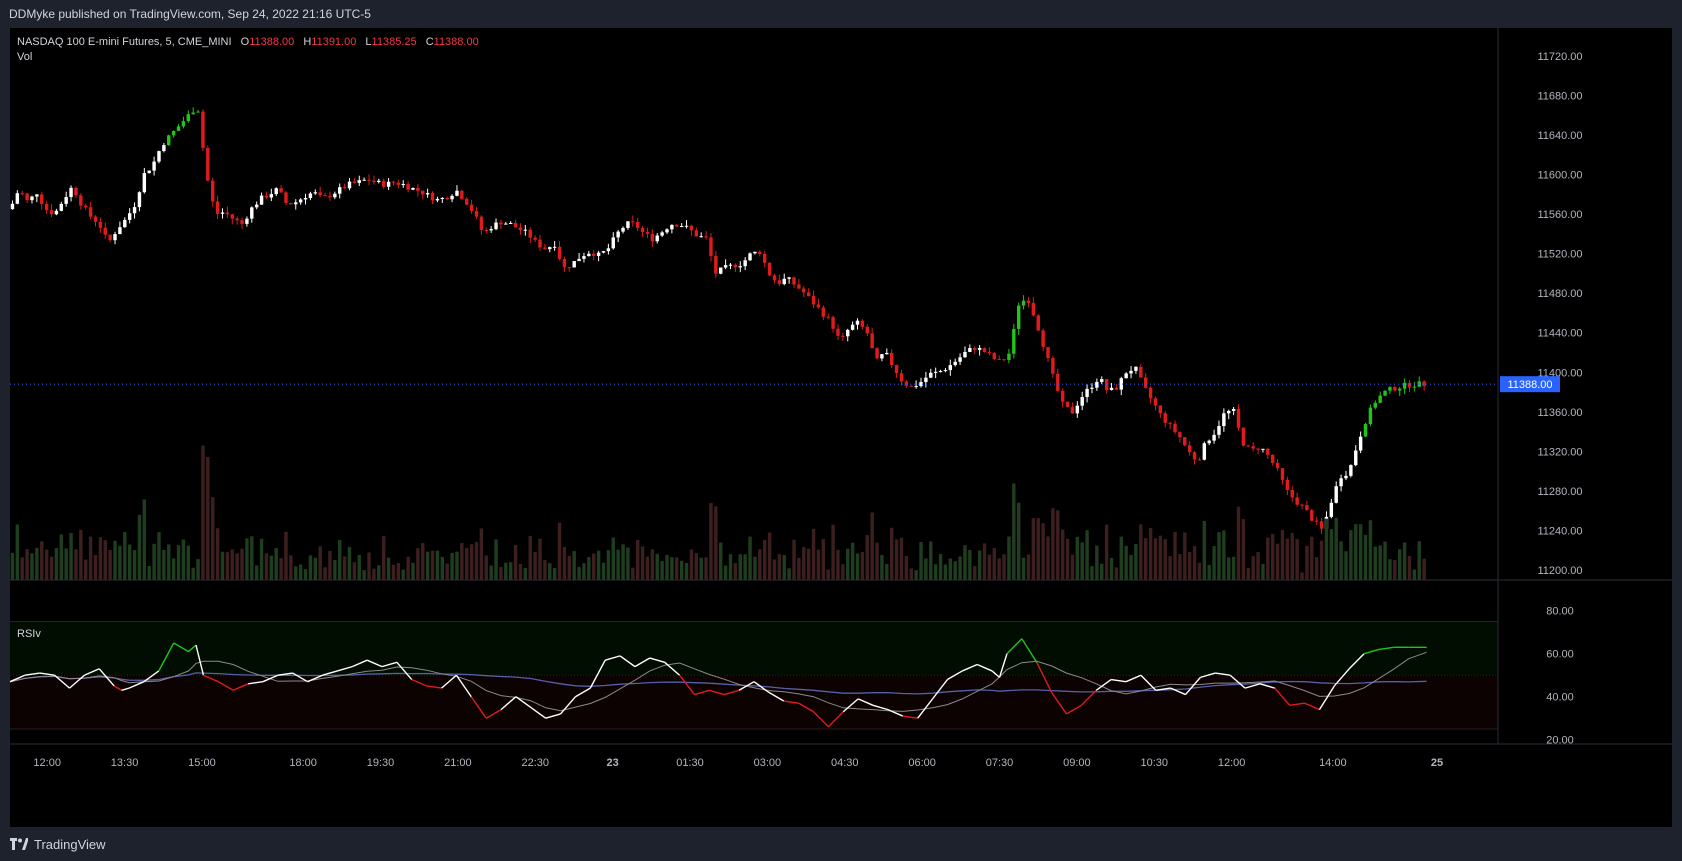 This screenshot has width=1682, height=861. What do you see at coordinates (1530, 384) in the screenshot?
I see `current-price-tag` at bounding box center [1530, 384].